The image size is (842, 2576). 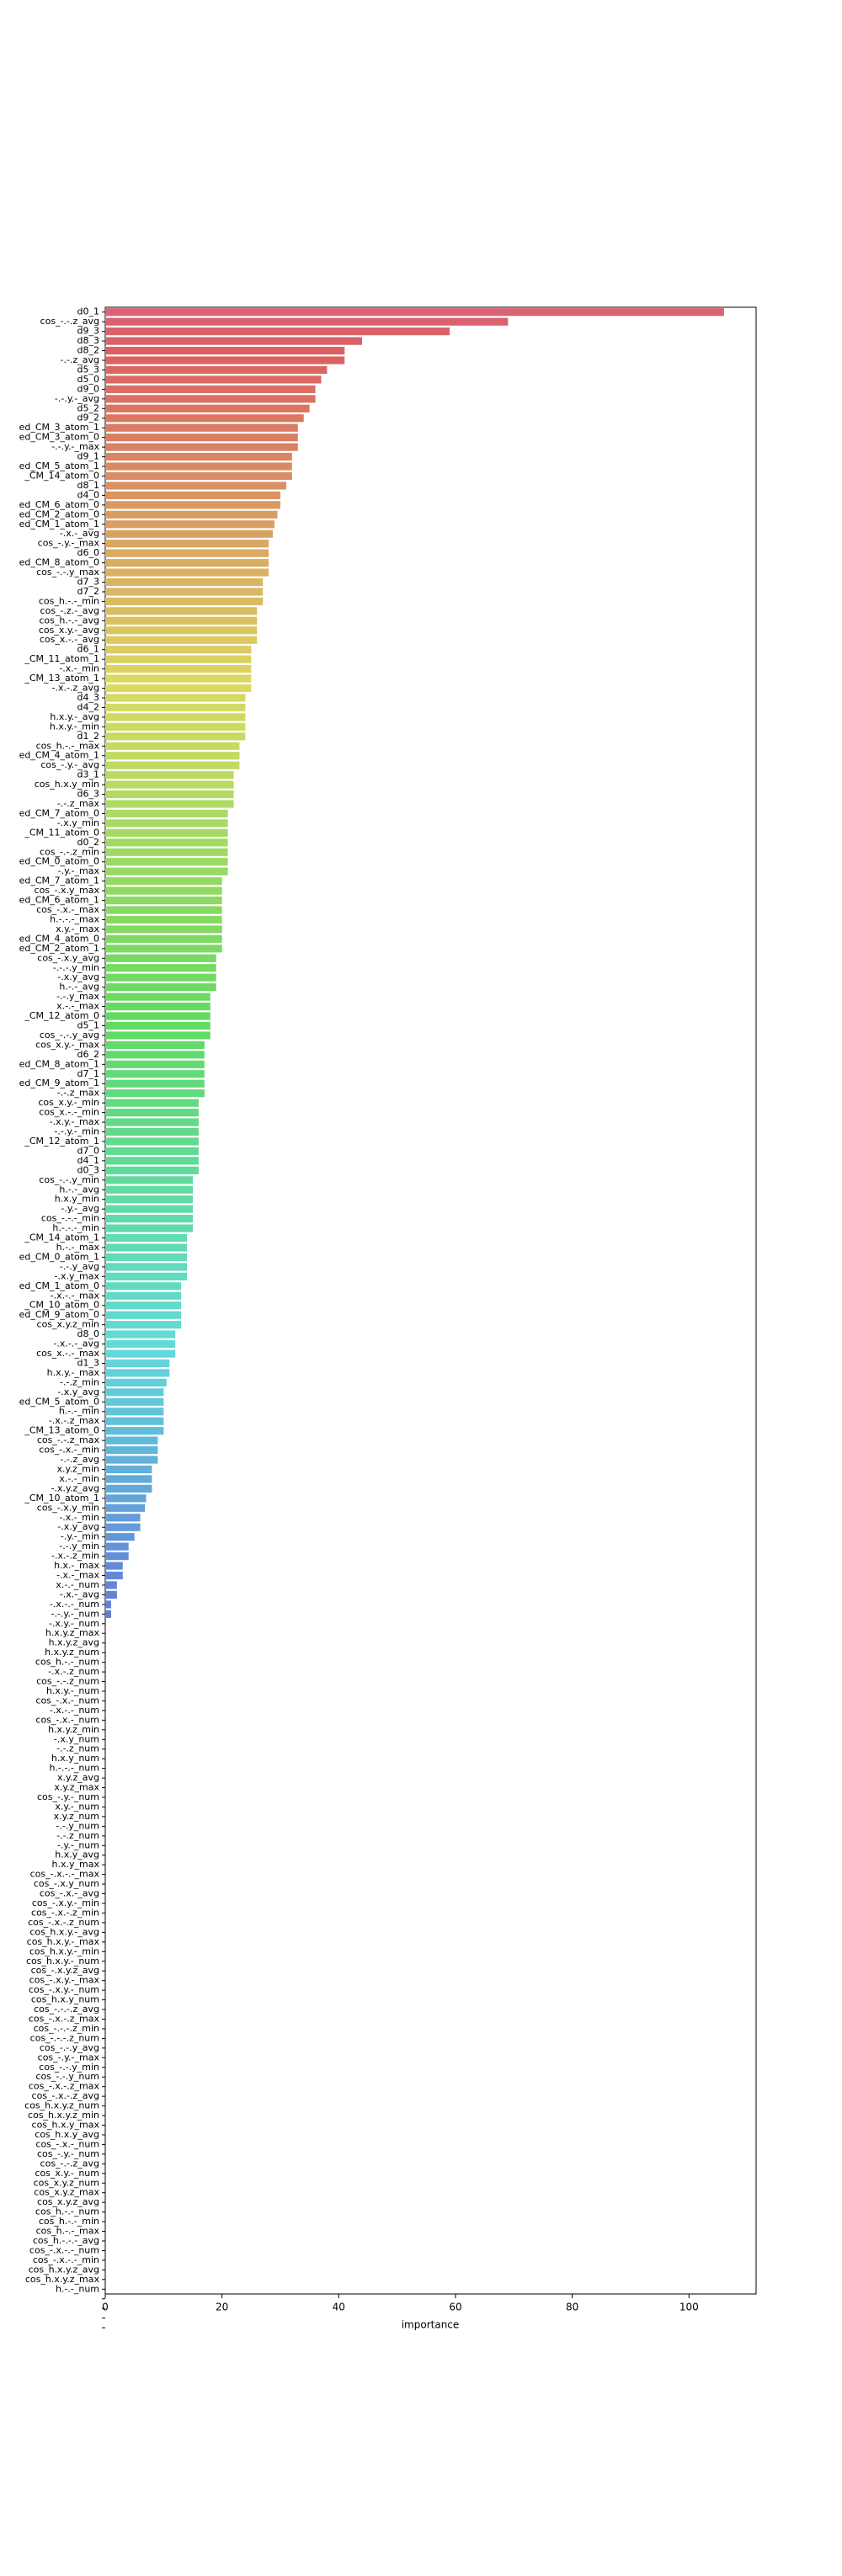 I want to click on y-tick-label: cos_h.-.-_min, so click(x=69, y=600).